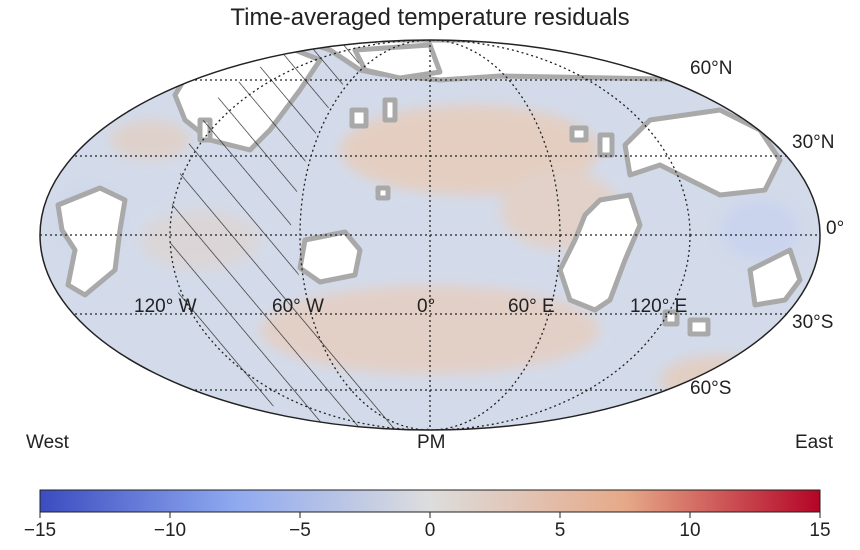 This screenshot has height=550, width=860. What do you see at coordinates (430, 515) in the screenshot?
I see `colorbar-ticks` at bounding box center [430, 515].